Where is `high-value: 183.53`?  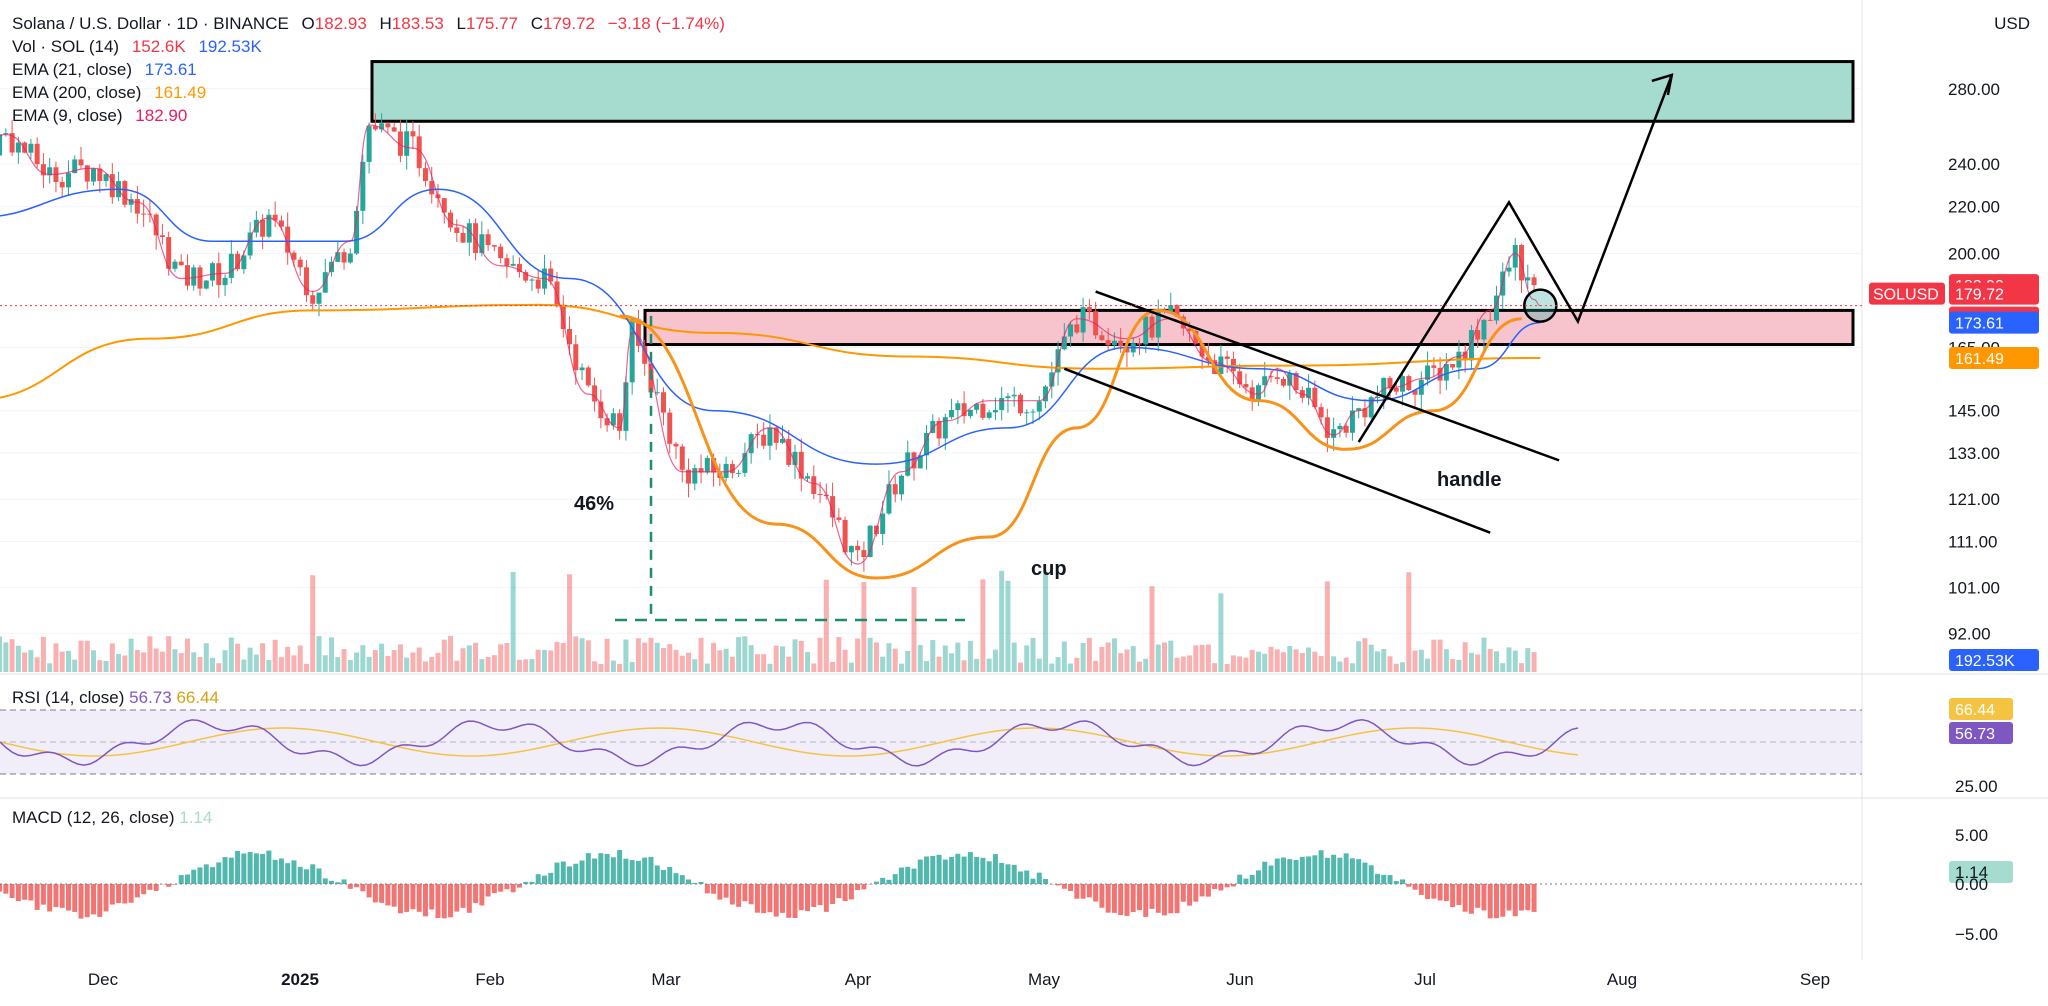 high-value: 183.53 is located at coordinates (418, 23).